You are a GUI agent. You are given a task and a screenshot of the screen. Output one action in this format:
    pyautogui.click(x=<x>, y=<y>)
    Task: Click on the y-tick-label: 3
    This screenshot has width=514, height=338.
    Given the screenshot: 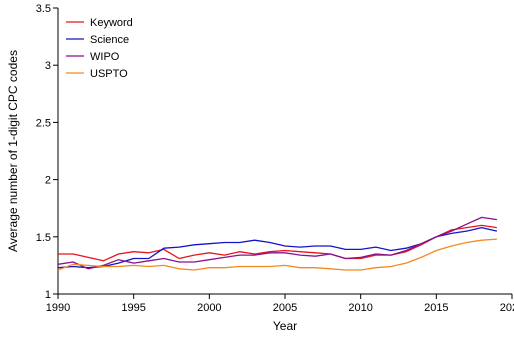 What is the action you would take?
    pyautogui.click(x=48, y=66)
    